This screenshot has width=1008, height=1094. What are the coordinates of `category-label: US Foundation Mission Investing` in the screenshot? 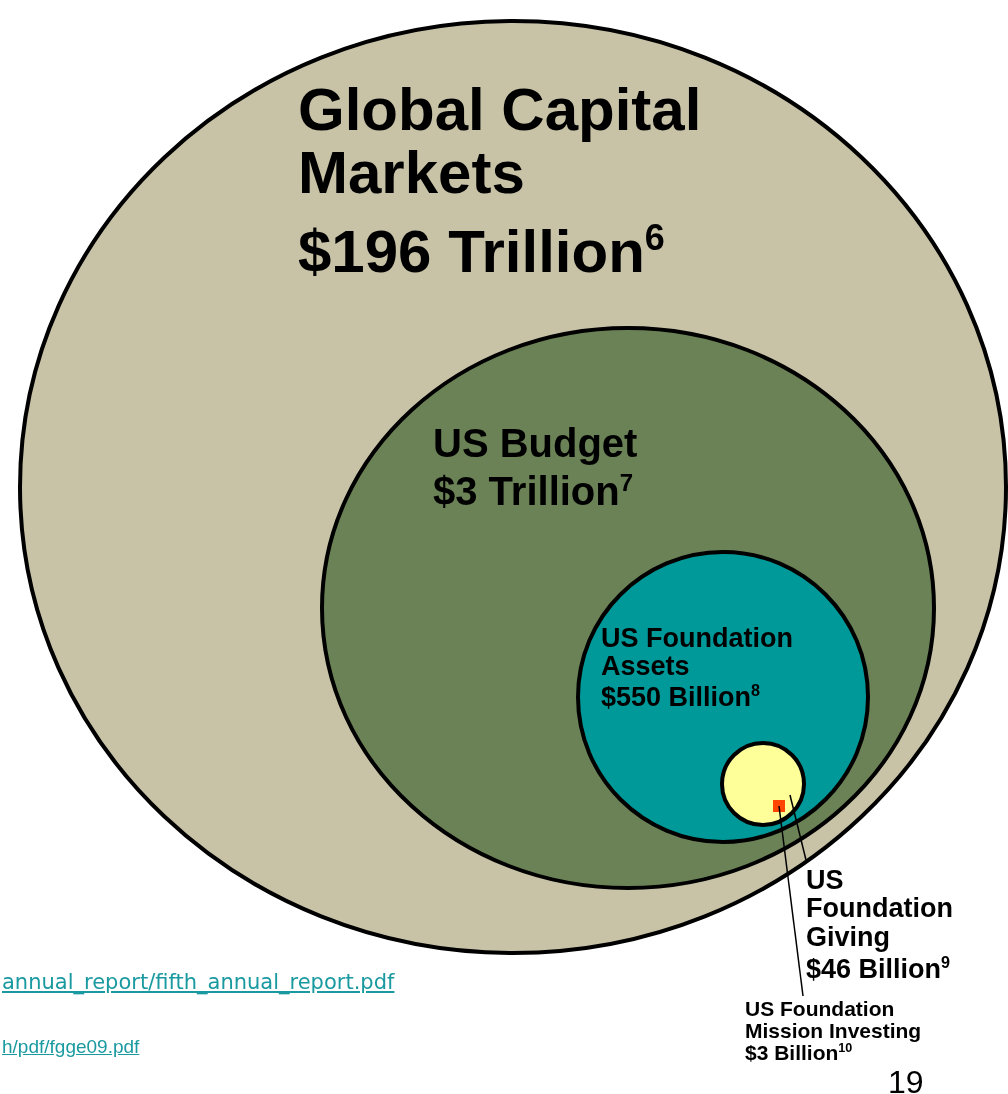 It's located at (834, 1020).